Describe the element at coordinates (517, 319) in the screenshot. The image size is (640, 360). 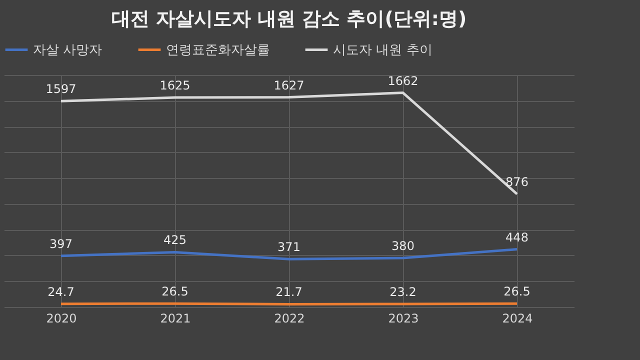
I see `x-tick-label: 2024` at that location.